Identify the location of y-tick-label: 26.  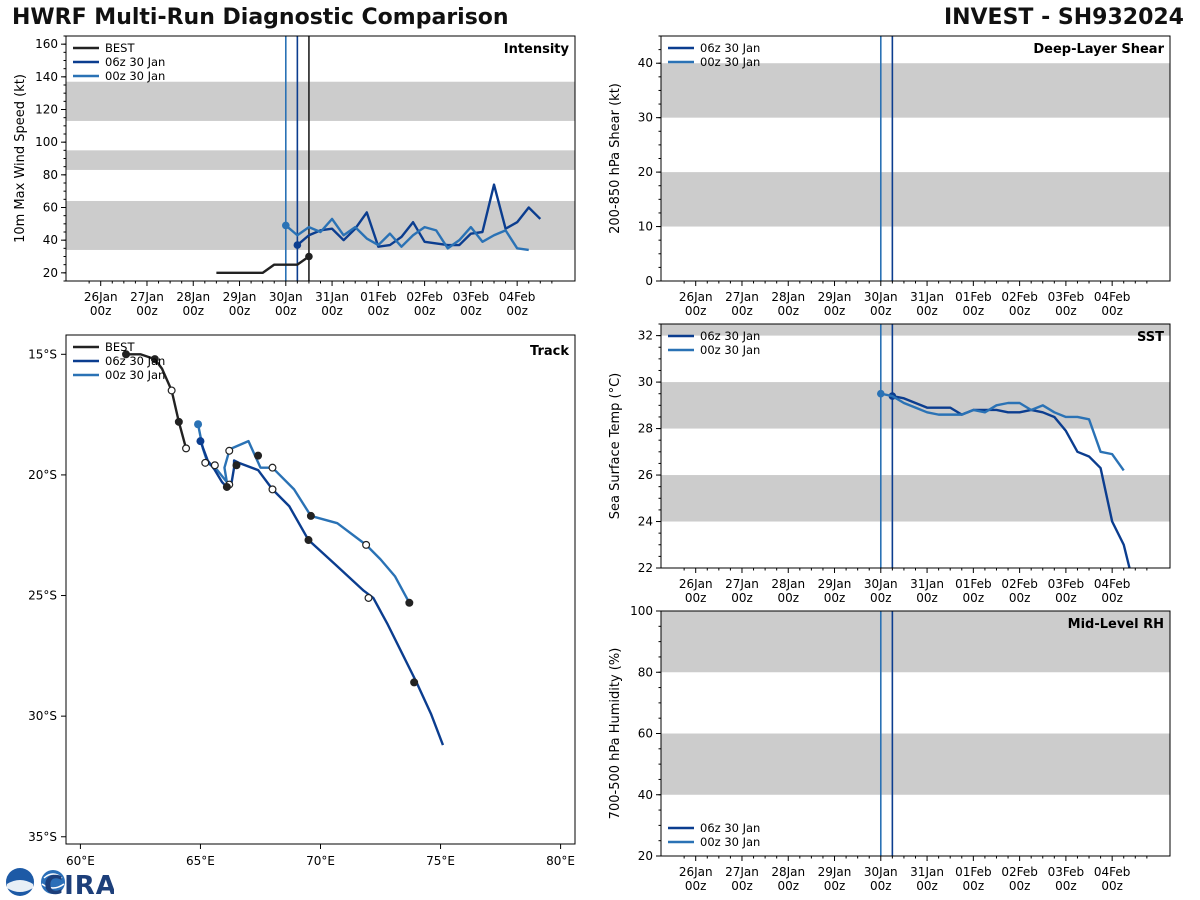
(645, 475).